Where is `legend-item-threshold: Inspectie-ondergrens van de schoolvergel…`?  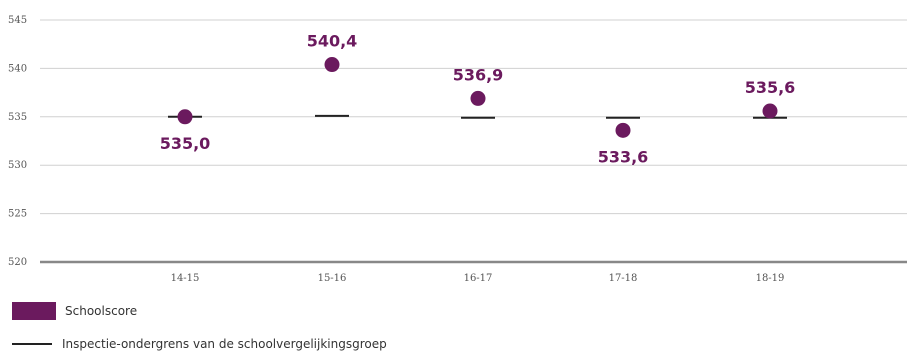
legend-item-threshold: Inspectie-ondergrens van de schoolvergel… is located at coordinates (199, 344).